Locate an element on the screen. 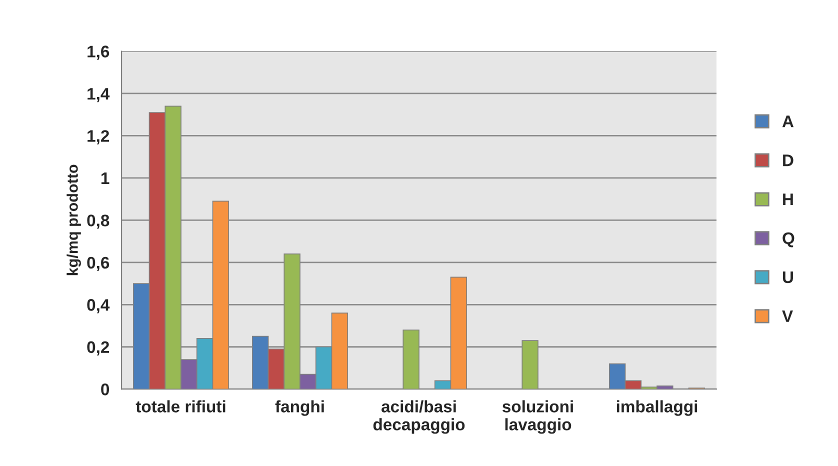 The height and width of the screenshot is (466, 838). y-tick-label: 1,2 is located at coordinates (99, 137).